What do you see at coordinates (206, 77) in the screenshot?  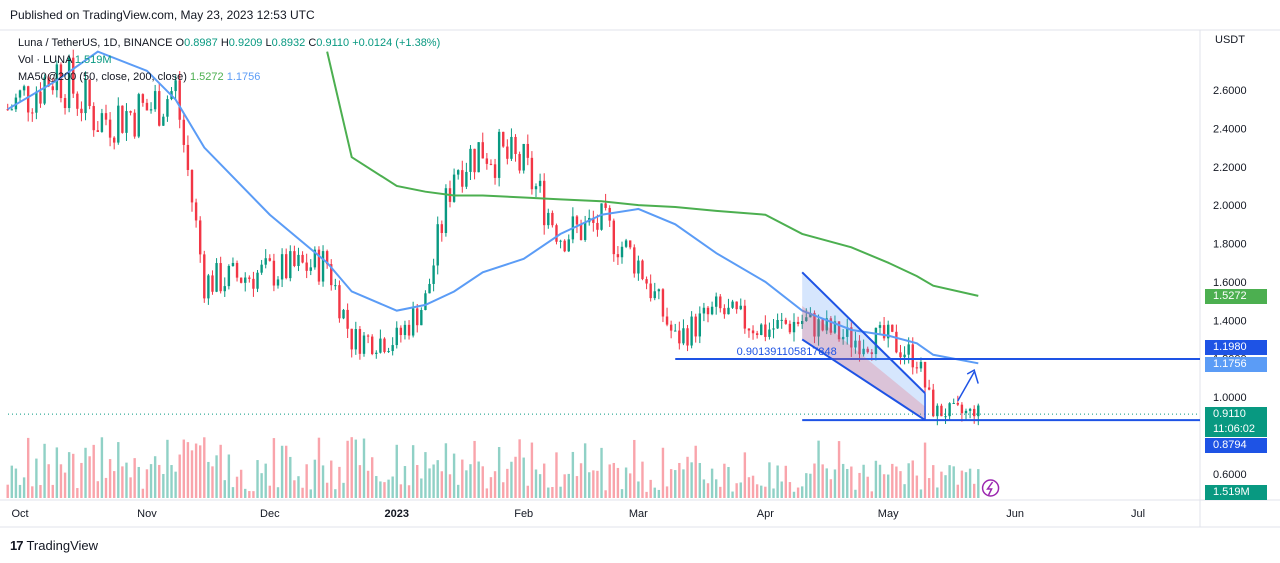 I see `ma50-value: 1.5272` at bounding box center [206, 77].